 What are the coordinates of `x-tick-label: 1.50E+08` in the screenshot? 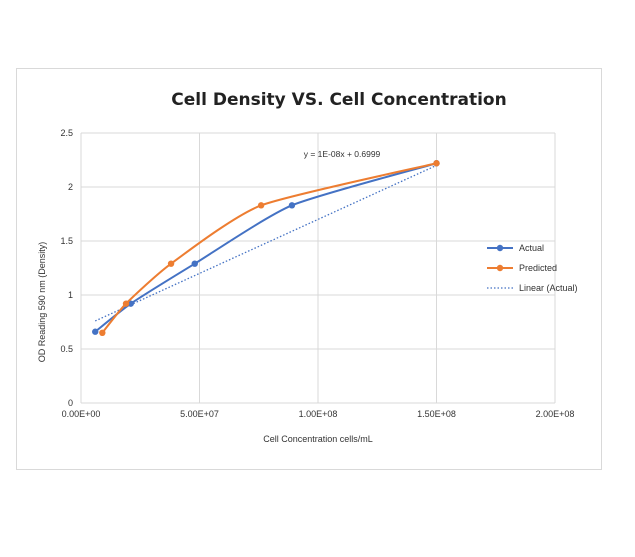 It's located at (436, 414).